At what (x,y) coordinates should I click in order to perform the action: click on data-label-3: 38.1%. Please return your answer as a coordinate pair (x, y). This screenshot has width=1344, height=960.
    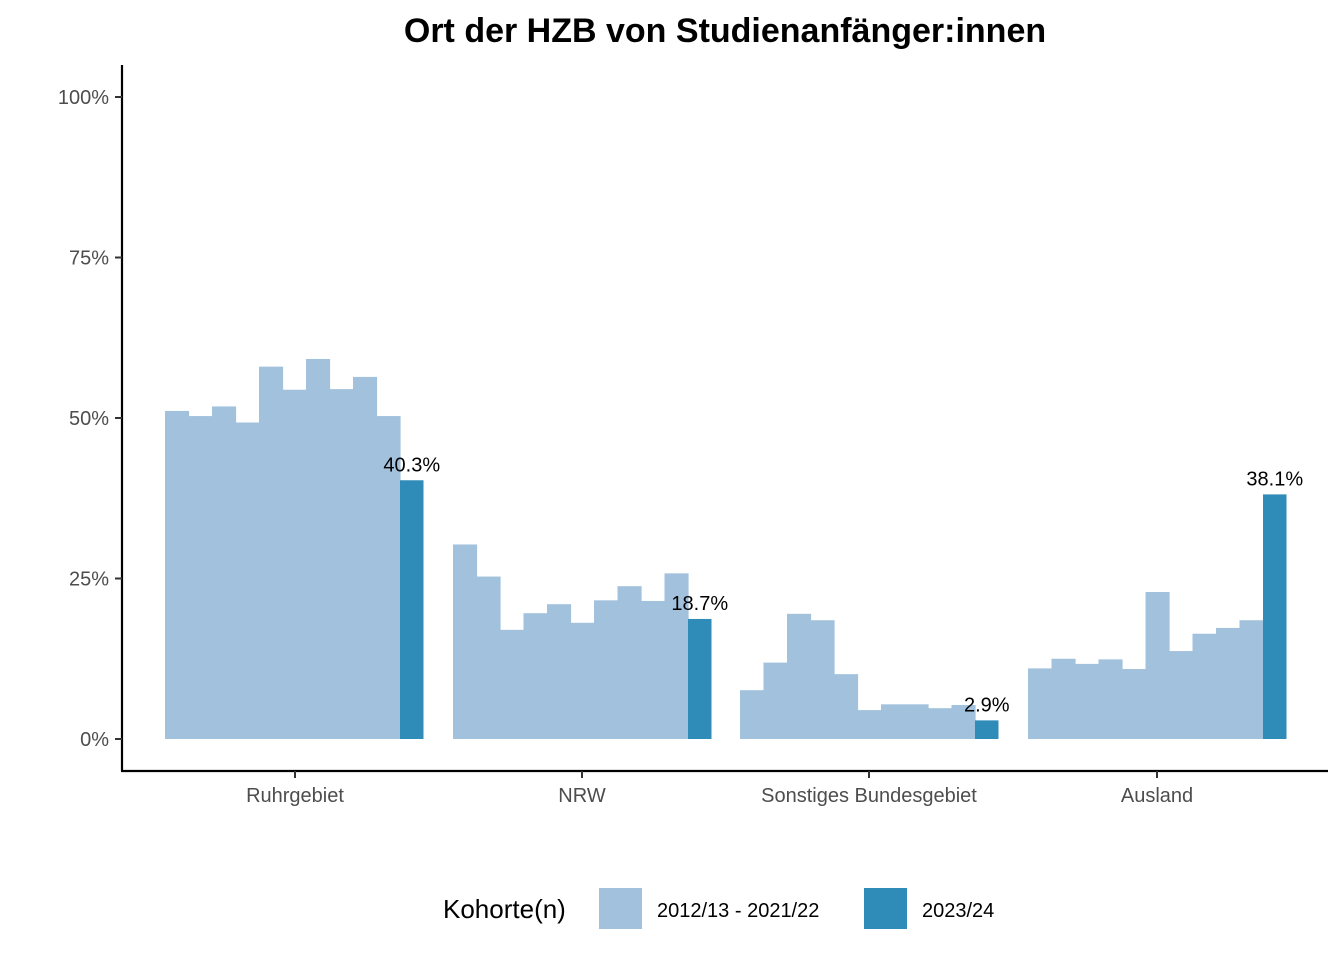
    Looking at the image, I should click on (1274, 479).